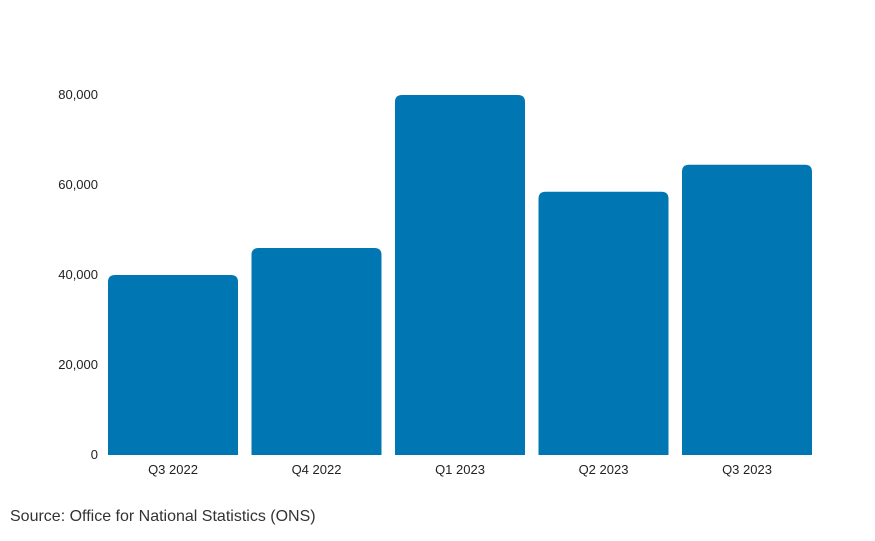 The image size is (875, 541). Describe the element at coordinates (78, 184) in the screenshot. I see `y-tick-label: 60,000` at that location.